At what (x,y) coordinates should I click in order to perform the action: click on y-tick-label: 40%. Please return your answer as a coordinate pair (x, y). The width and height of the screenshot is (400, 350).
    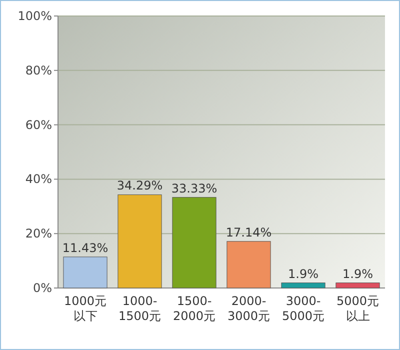
    Looking at the image, I should click on (38, 179).